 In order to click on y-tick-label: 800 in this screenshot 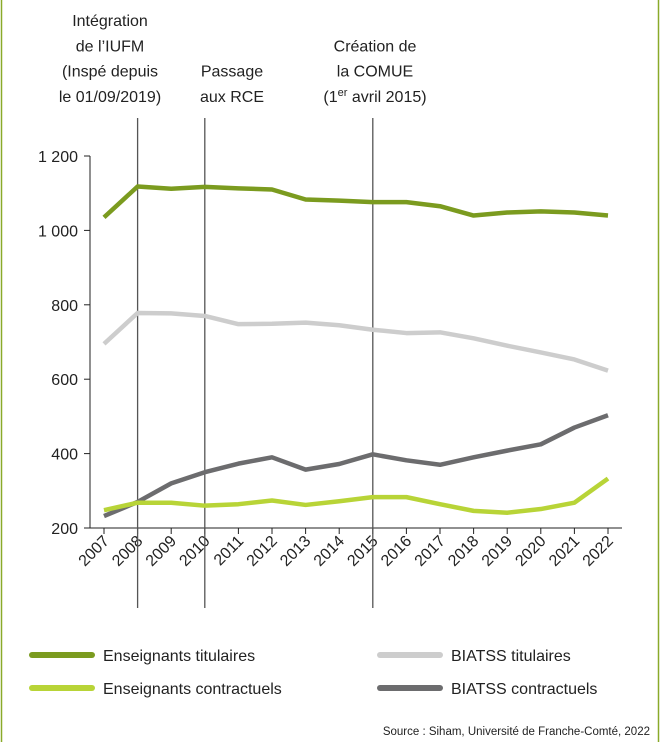, I will do `click(64, 306)`.